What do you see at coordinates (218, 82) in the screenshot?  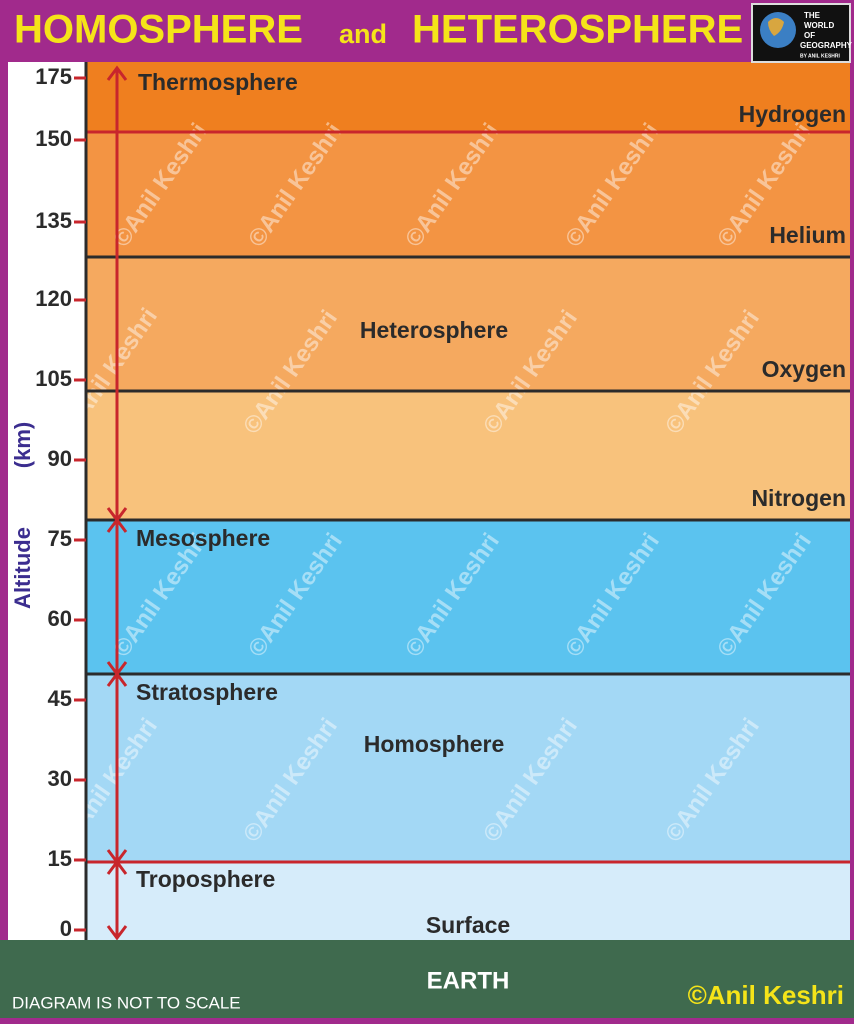 I see `layer-label: Thermosphere` at bounding box center [218, 82].